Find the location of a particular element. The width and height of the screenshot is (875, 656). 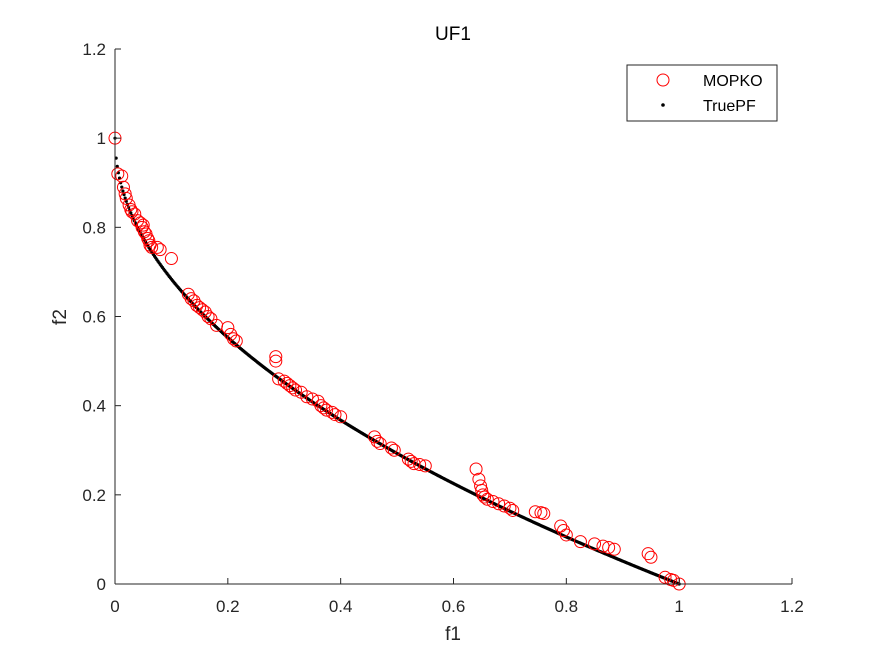

x-tick-label: 0.4 is located at coordinates (341, 606).